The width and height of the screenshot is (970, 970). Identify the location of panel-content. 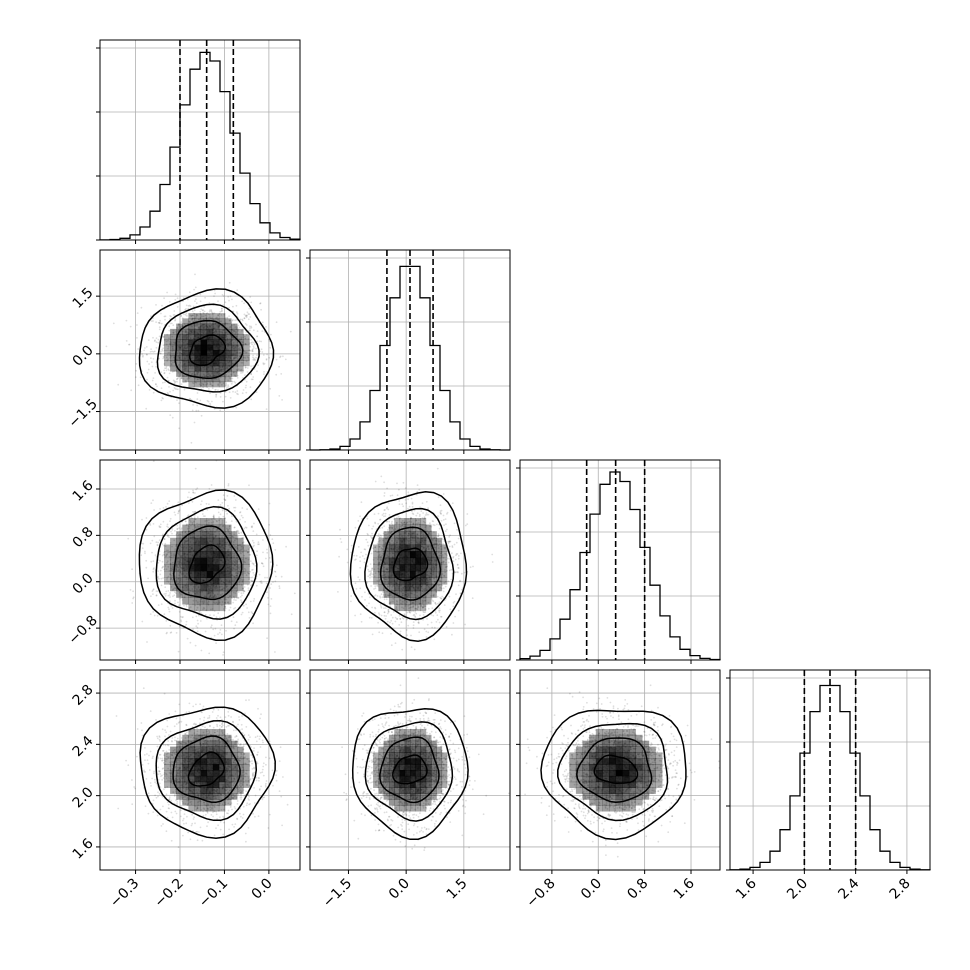
(415, 563).